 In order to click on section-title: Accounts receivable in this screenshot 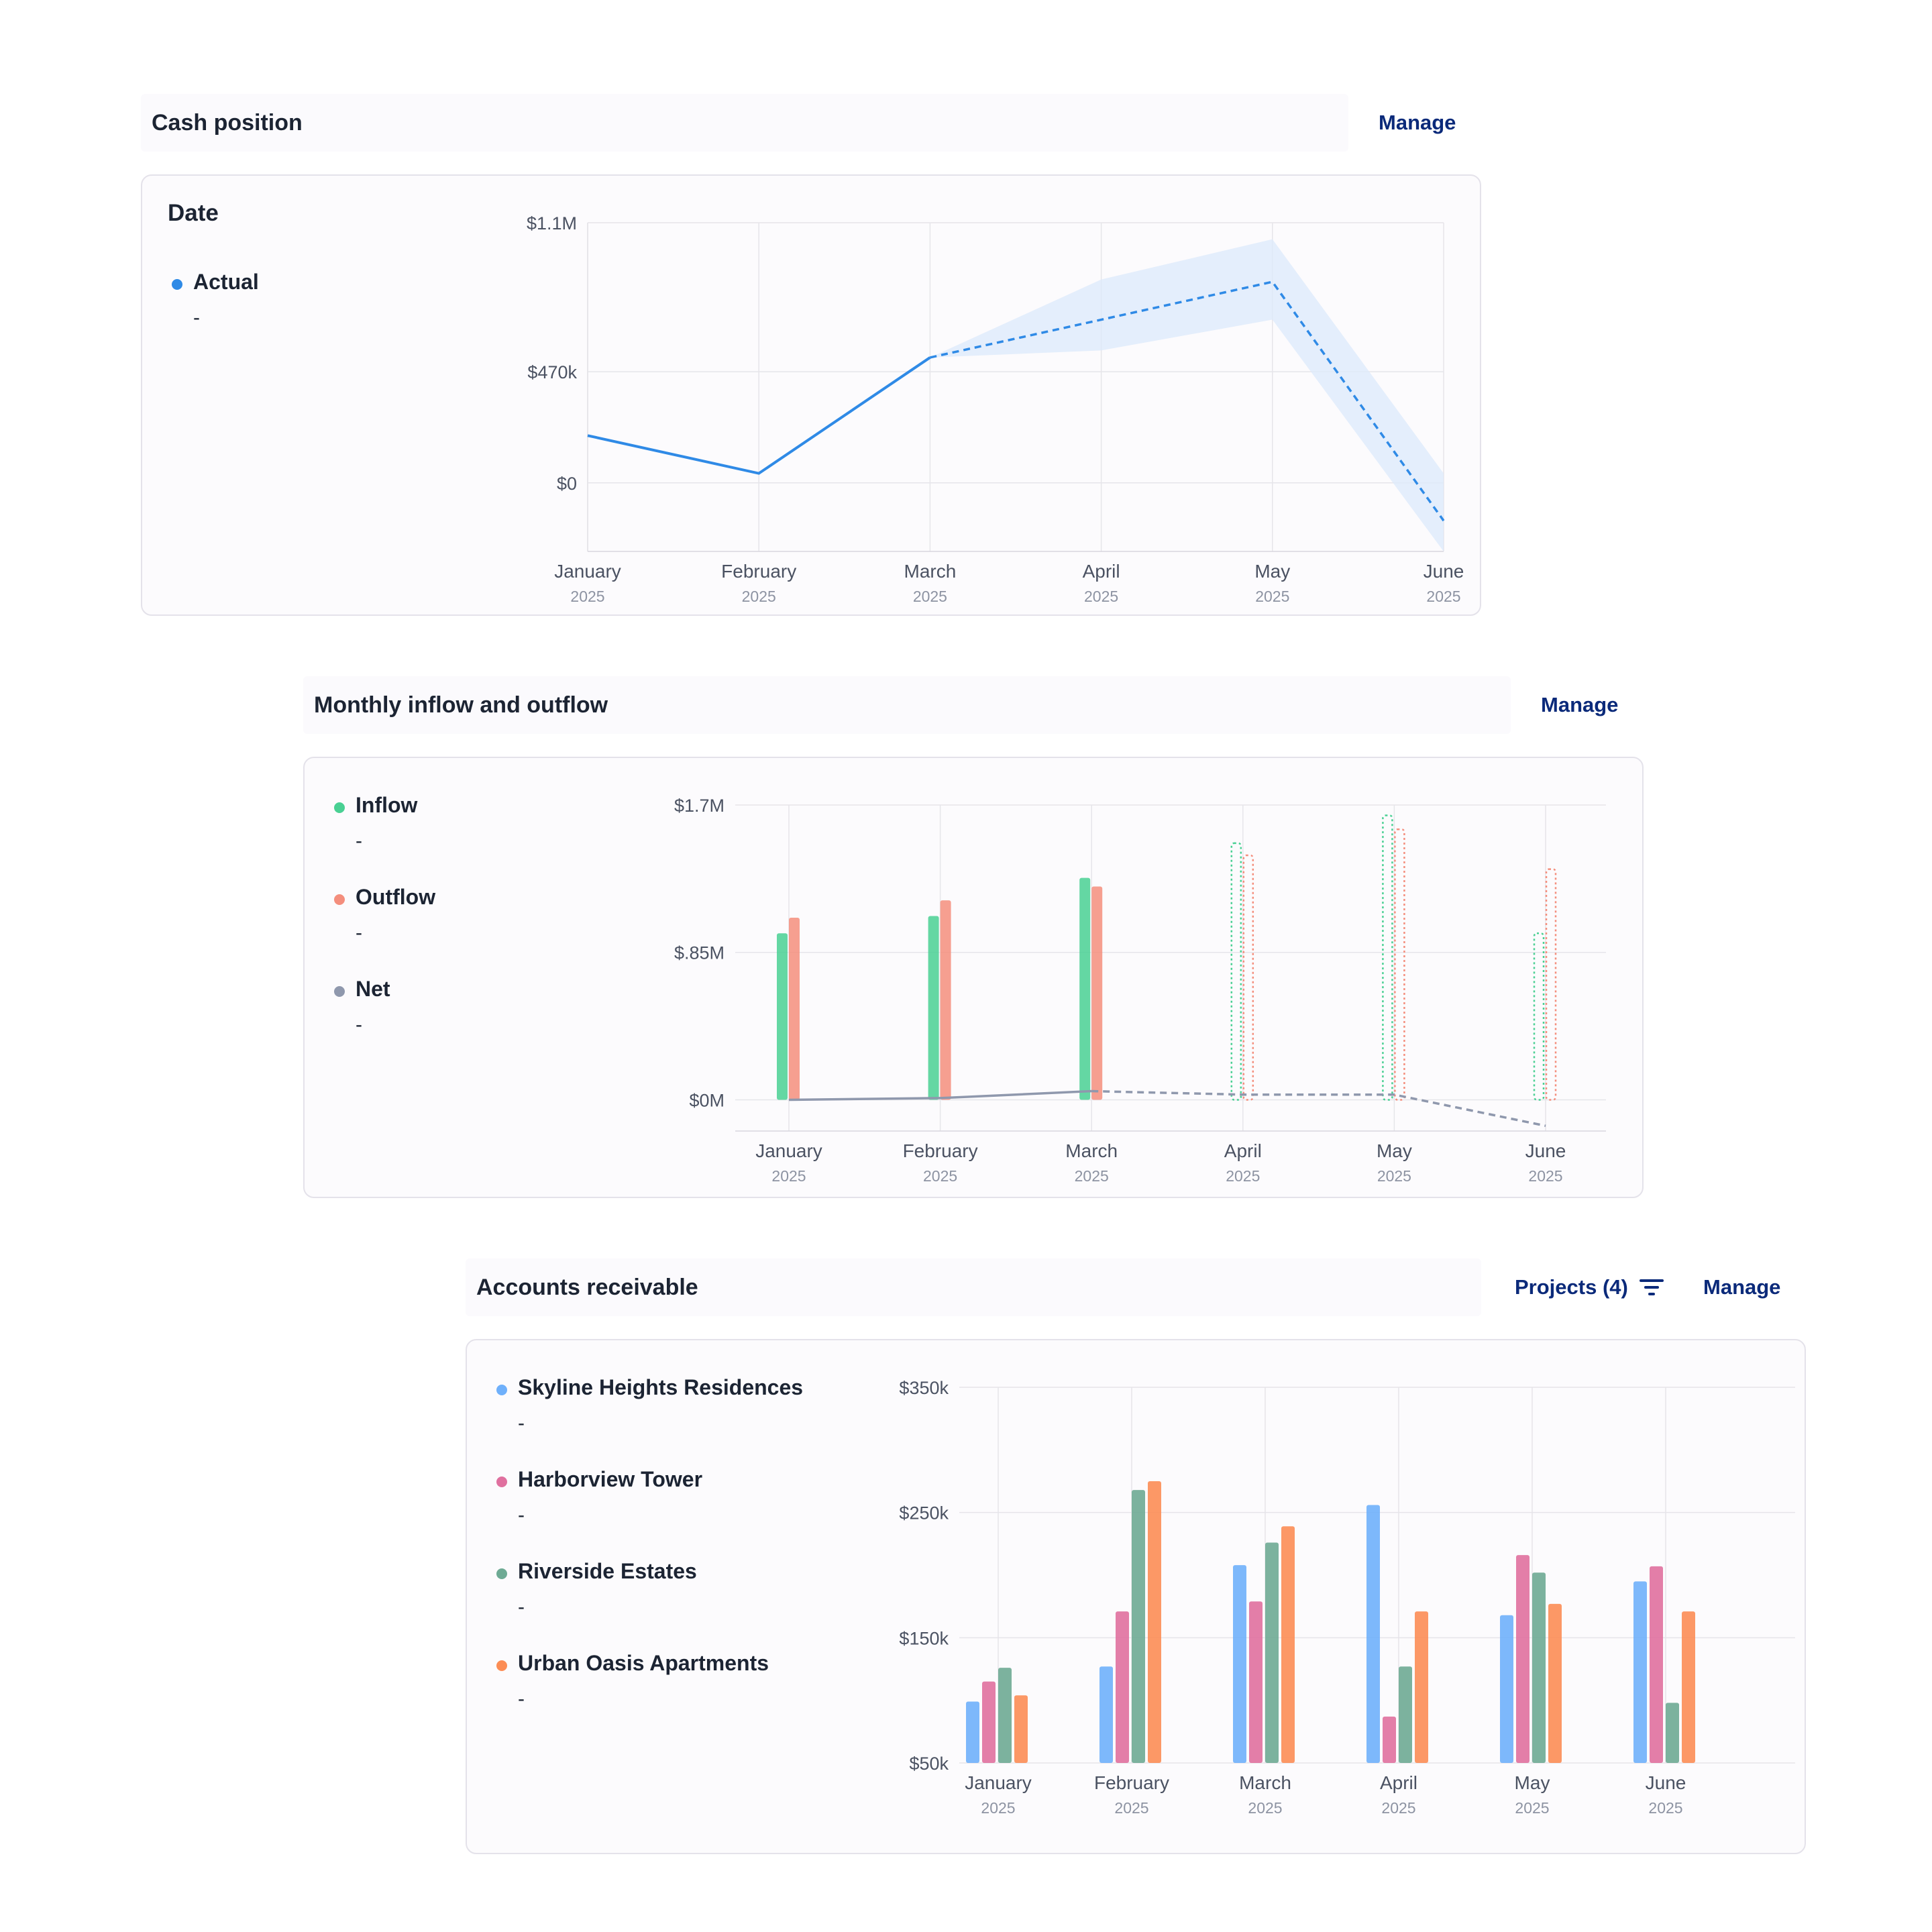, I will do `click(587, 1287)`.